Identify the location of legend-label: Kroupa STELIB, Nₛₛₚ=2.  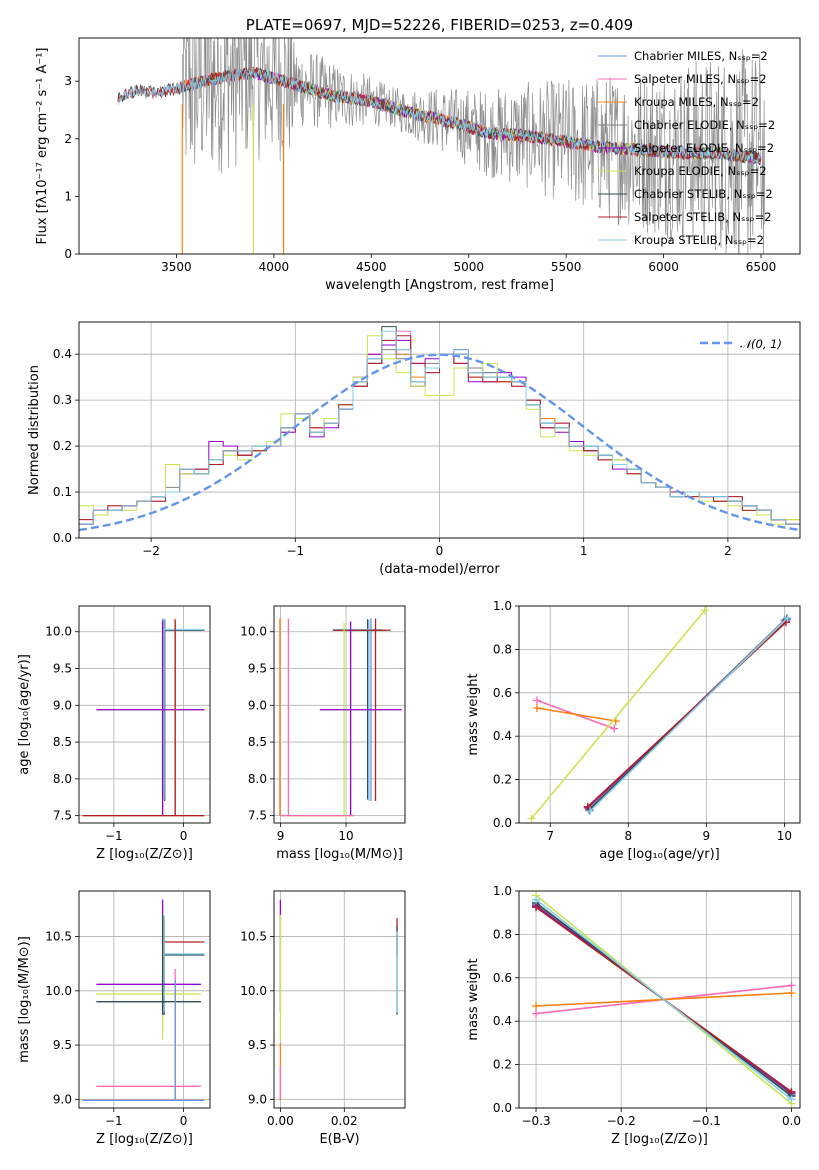
(699, 240).